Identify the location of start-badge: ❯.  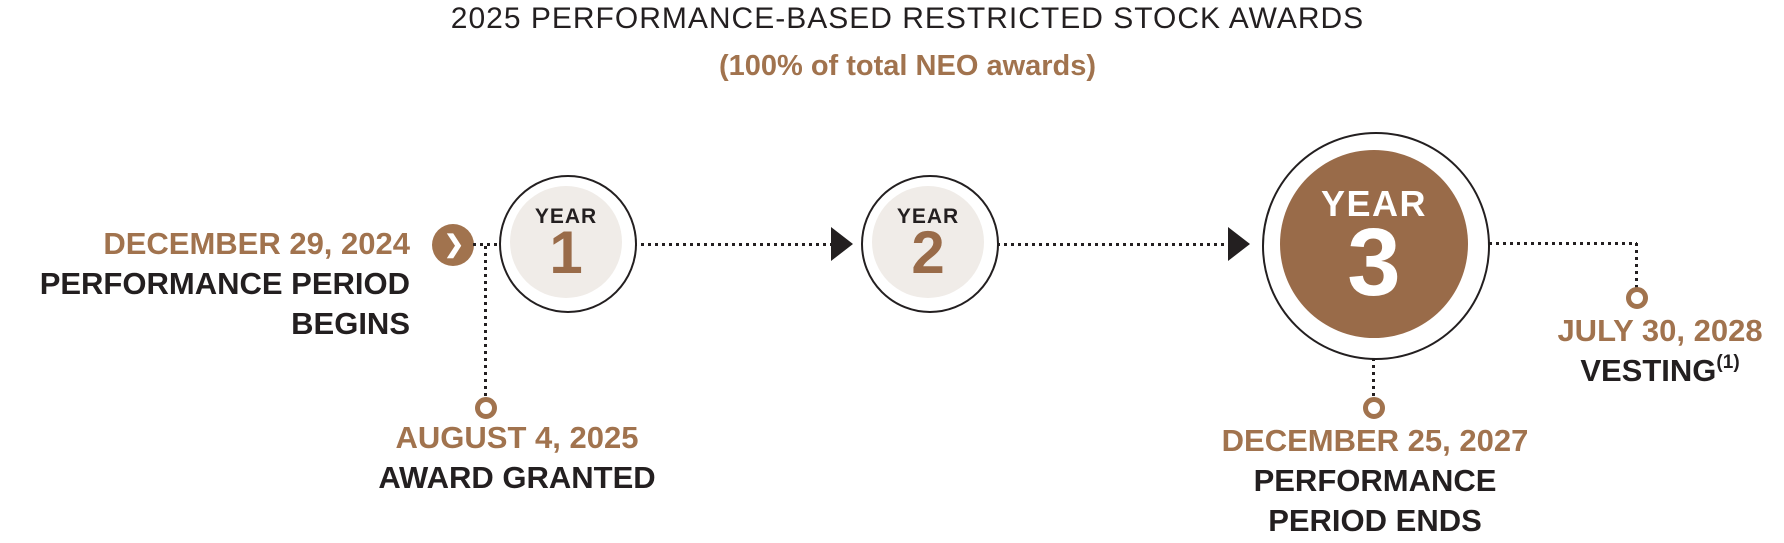
(453, 245).